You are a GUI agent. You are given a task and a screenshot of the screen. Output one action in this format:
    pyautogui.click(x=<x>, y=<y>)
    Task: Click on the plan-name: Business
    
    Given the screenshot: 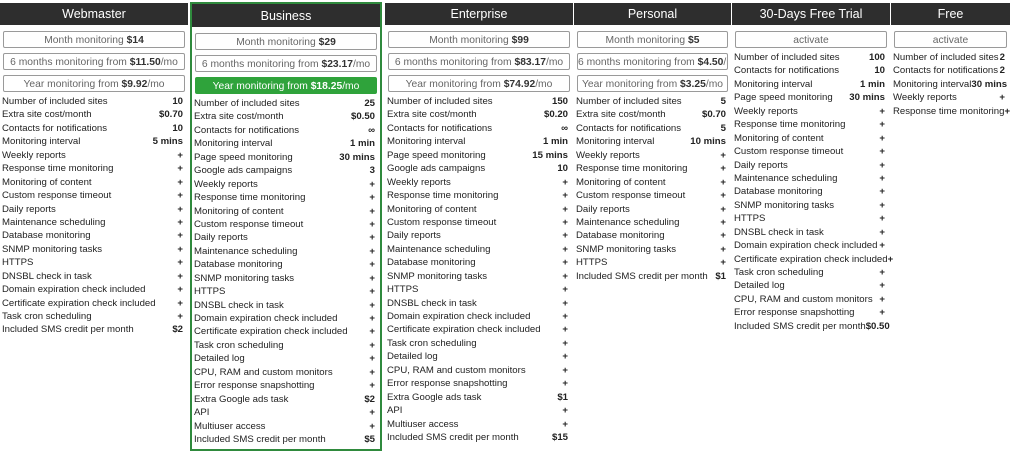 What is the action you would take?
    pyautogui.click(x=286, y=15)
    